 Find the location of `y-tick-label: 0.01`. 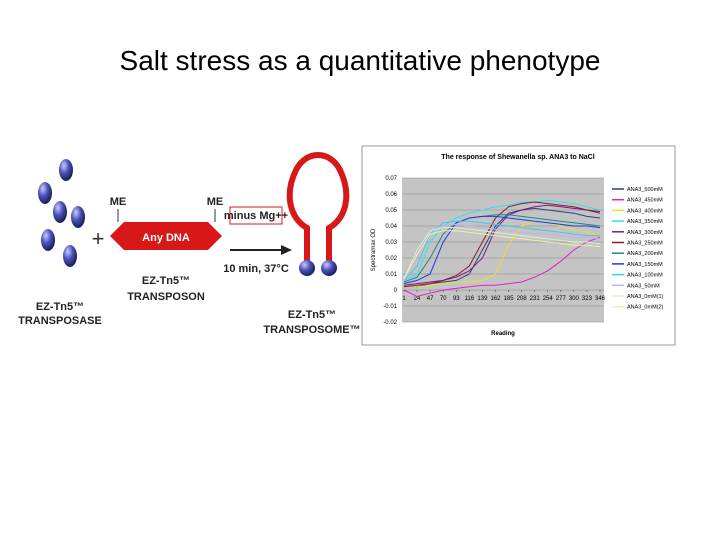

y-tick-label: 0.01 is located at coordinates (391, 275).